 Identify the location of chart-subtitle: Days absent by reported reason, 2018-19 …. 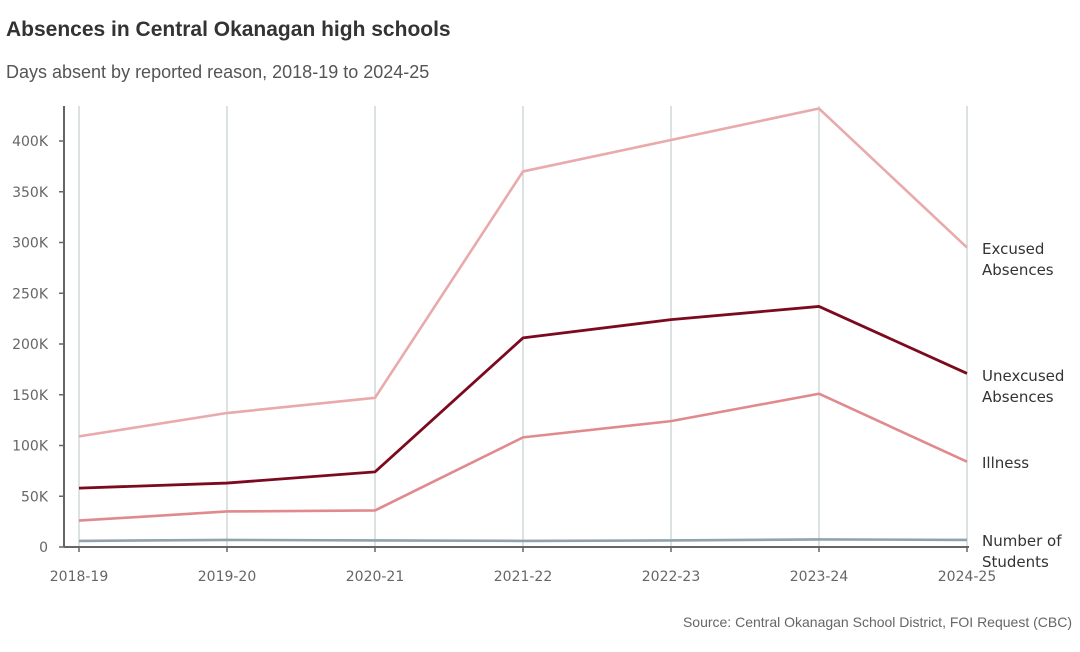
(218, 72).